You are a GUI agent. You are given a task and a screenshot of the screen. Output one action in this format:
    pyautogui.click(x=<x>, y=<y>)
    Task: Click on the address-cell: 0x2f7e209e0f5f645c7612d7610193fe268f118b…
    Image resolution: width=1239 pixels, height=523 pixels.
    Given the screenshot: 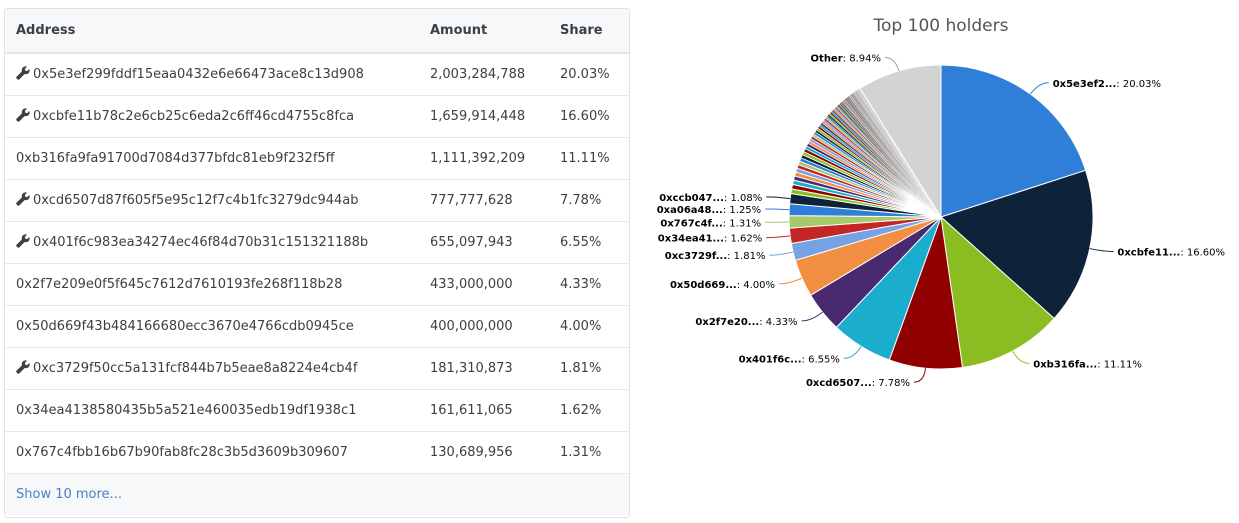 What is the action you would take?
    pyautogui.click(x=212, y=284)
    